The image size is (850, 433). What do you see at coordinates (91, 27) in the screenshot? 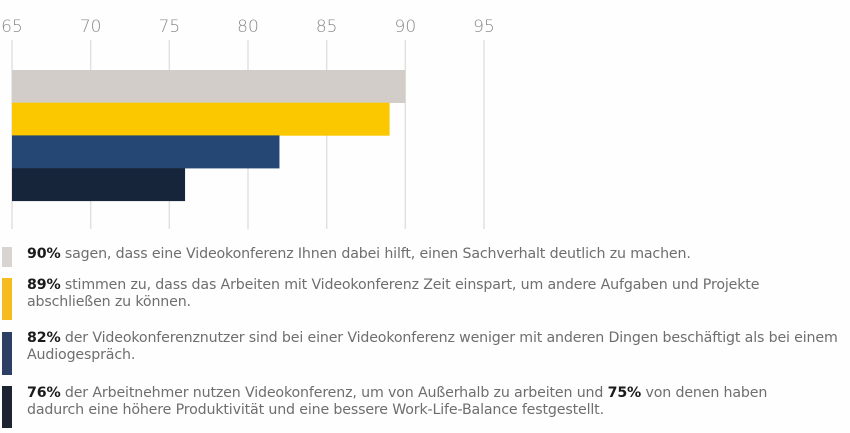
I see `x-tick-label: 70` at bounding box center [91, 27].